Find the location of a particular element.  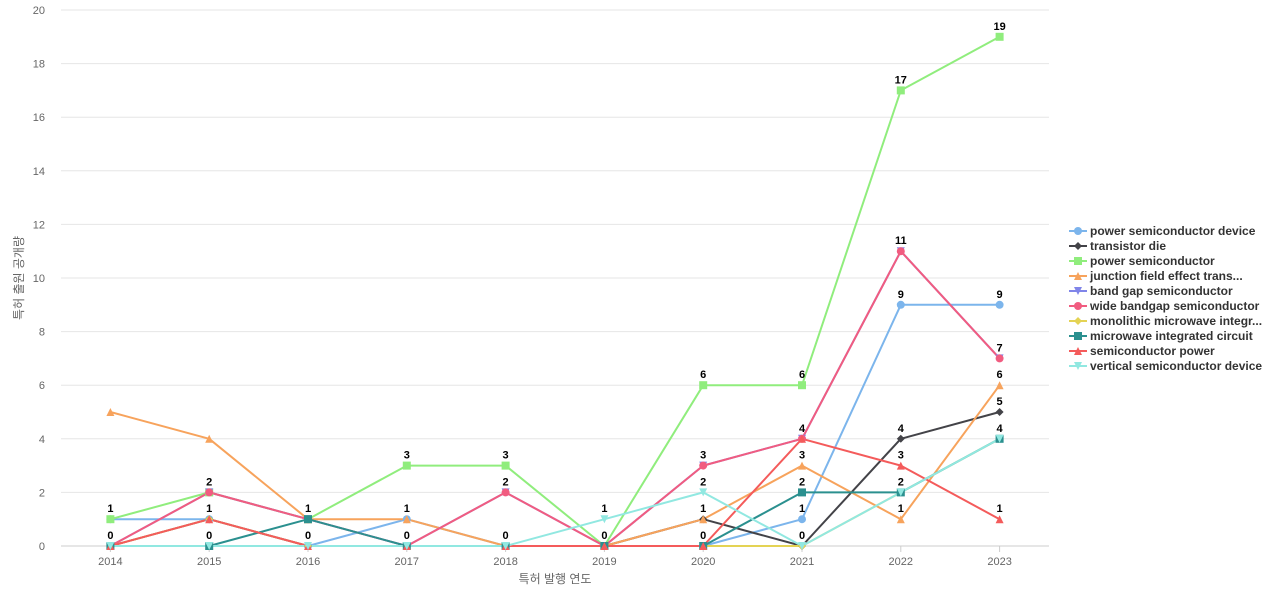

y-tick-label: 0 is located at coordinates (42, 547).